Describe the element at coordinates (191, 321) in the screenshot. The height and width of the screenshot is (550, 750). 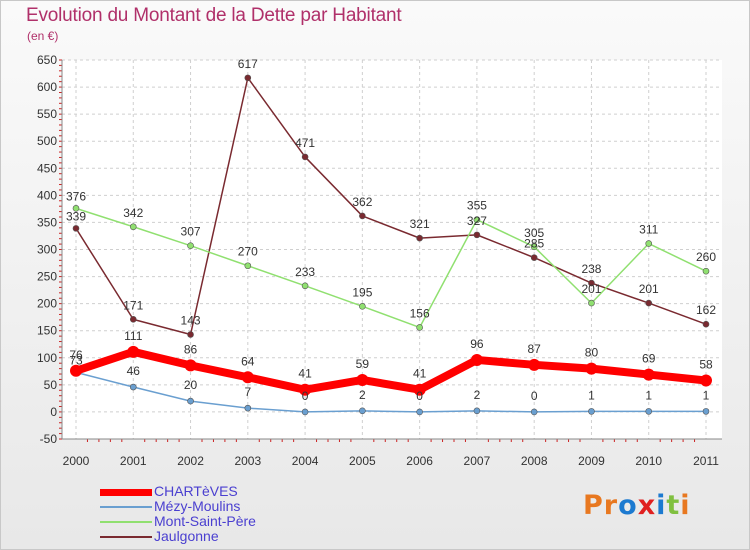
I see `data-label: 143` at that location.